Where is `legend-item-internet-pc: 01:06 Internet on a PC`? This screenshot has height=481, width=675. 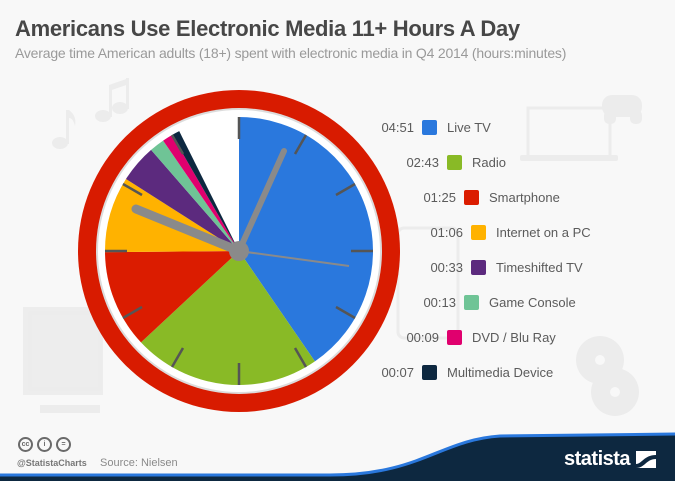
legend-item-internet-pc: 01:06 Internet on a PC is located at coordinates (505, 232).